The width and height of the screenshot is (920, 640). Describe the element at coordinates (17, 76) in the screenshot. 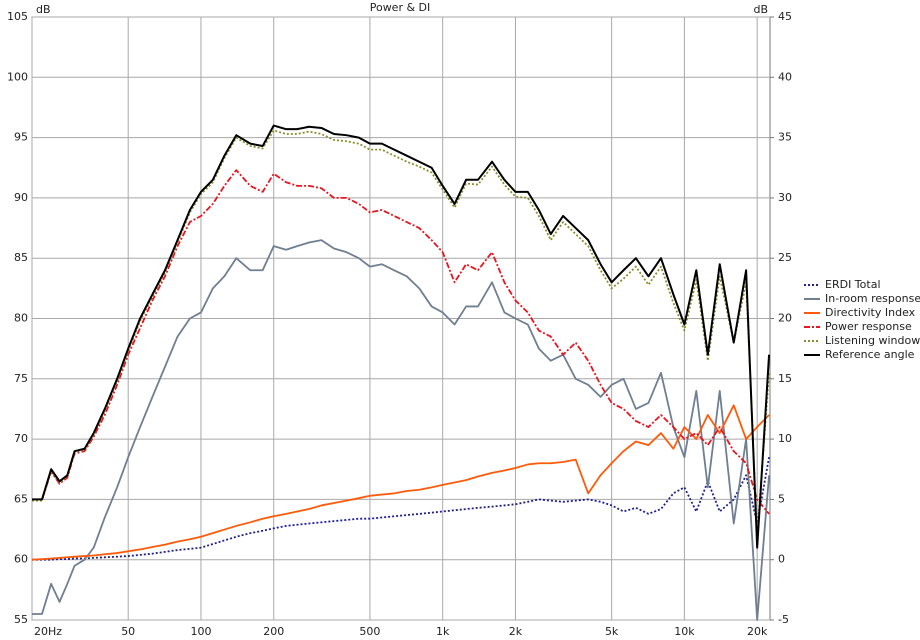

I see `y-tick-label: 100` at that location.